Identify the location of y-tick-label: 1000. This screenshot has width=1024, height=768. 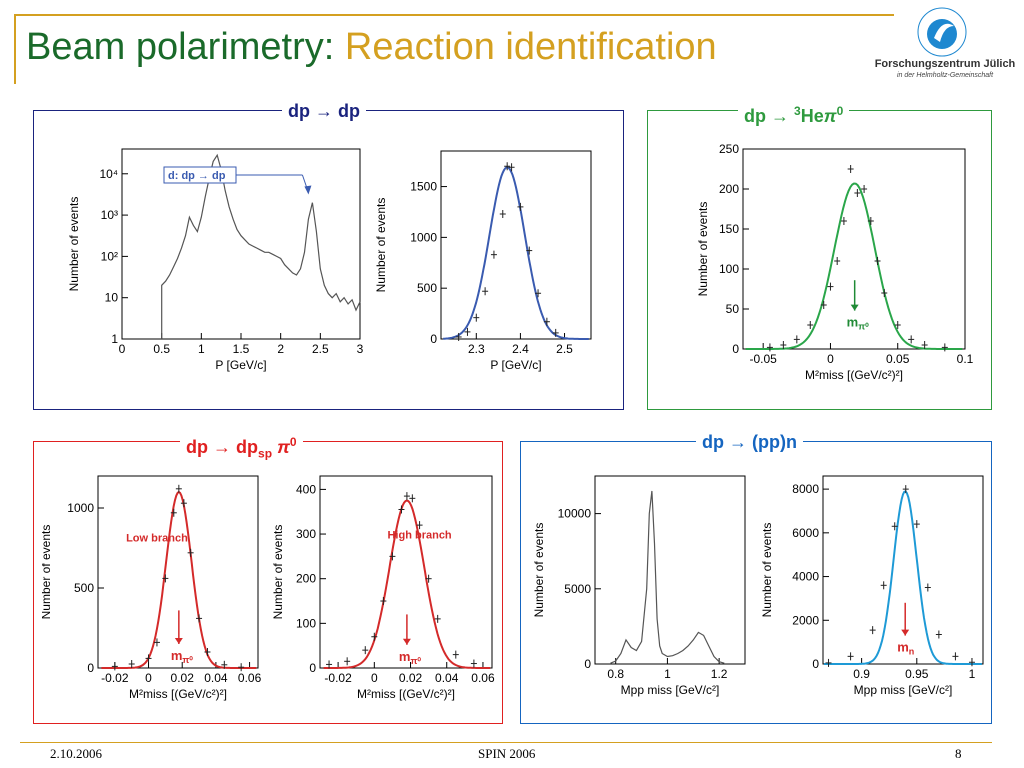
(80, 508).